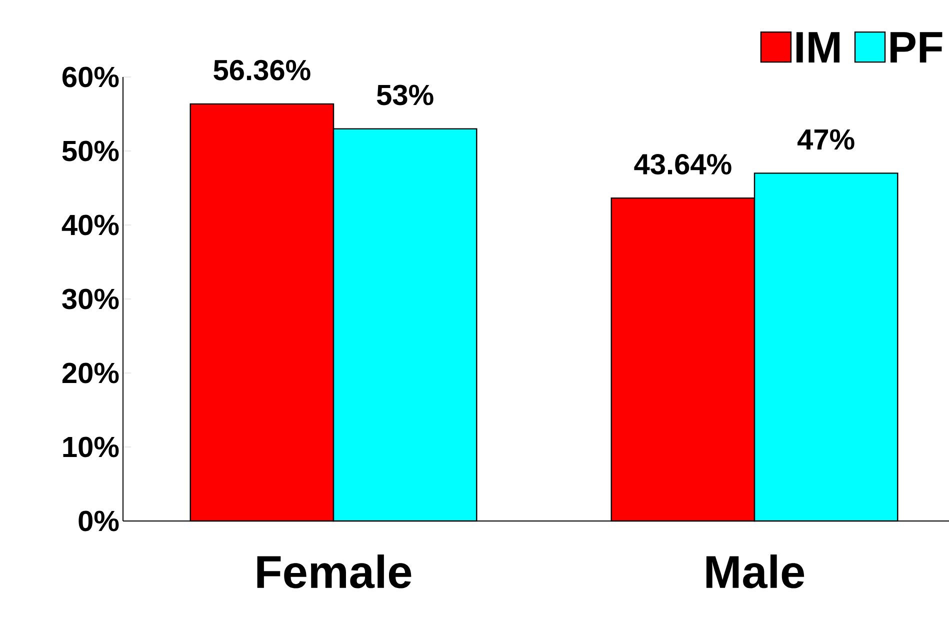 This screenshot has height=627, width=949. I want to click on x-tick-label: Female, so click(334, 571).